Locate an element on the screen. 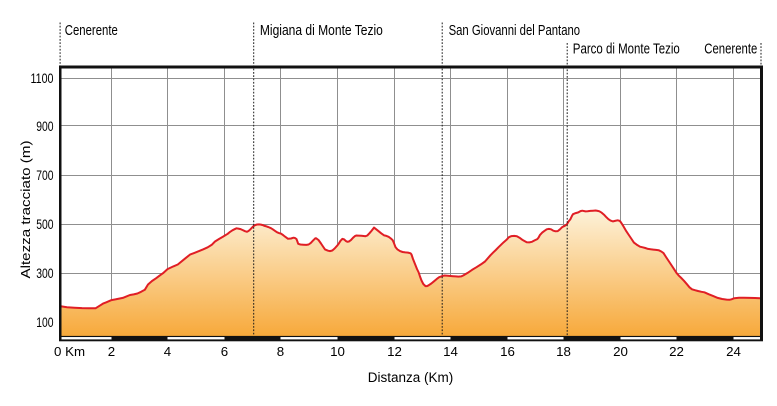 The image size is (777, 406). svg-text: Migiana di Monte Tezio is located at coordinates (321, 31).